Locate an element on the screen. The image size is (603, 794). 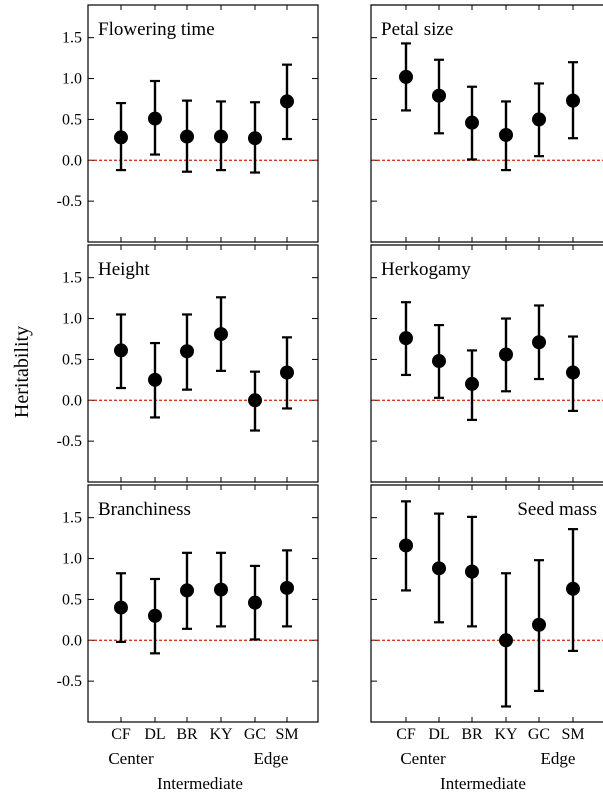
panel-title: Herkogamy is located at coordinates (426, 269).